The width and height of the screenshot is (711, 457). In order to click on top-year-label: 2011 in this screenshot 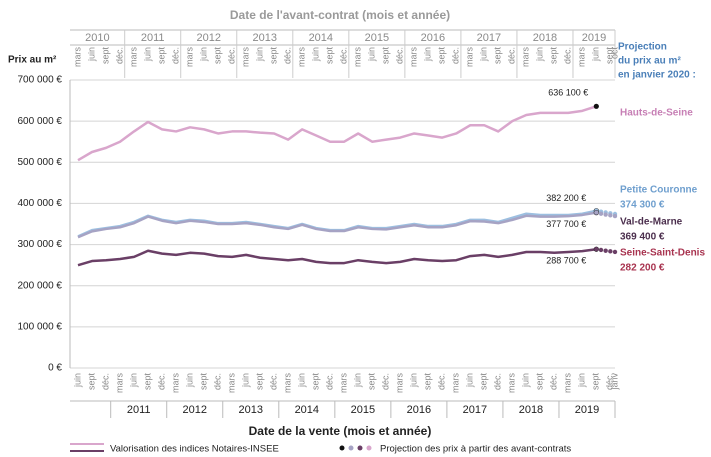, I will do `click(153, 38)`.